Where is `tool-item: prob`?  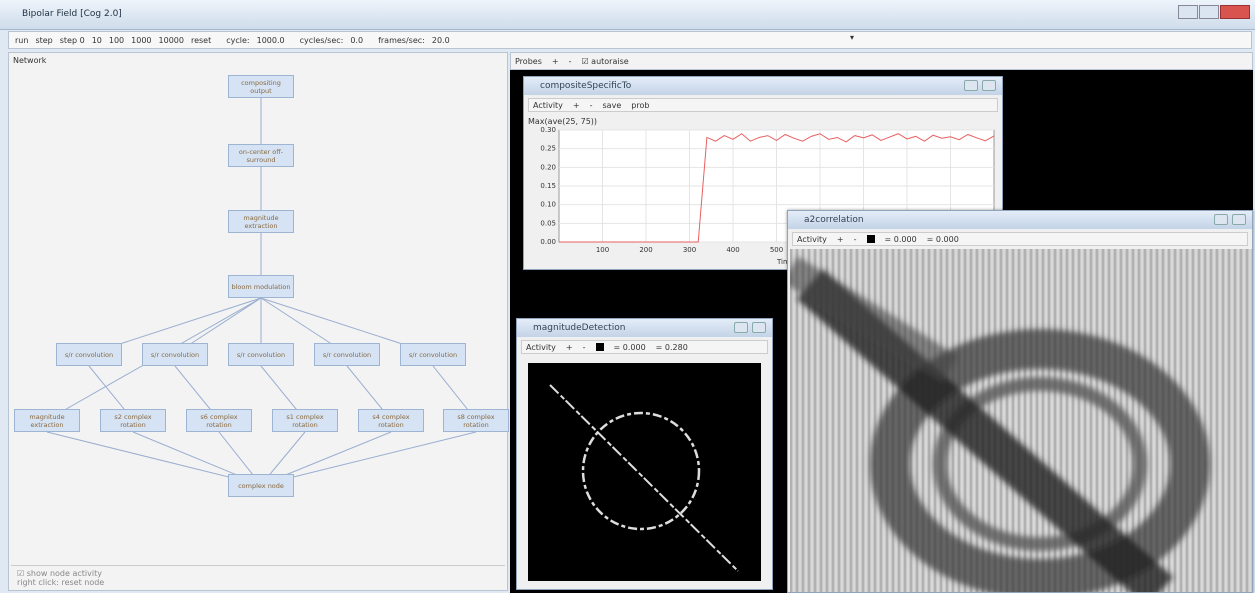
tool-item: prob is located at coordinates (640, 105).